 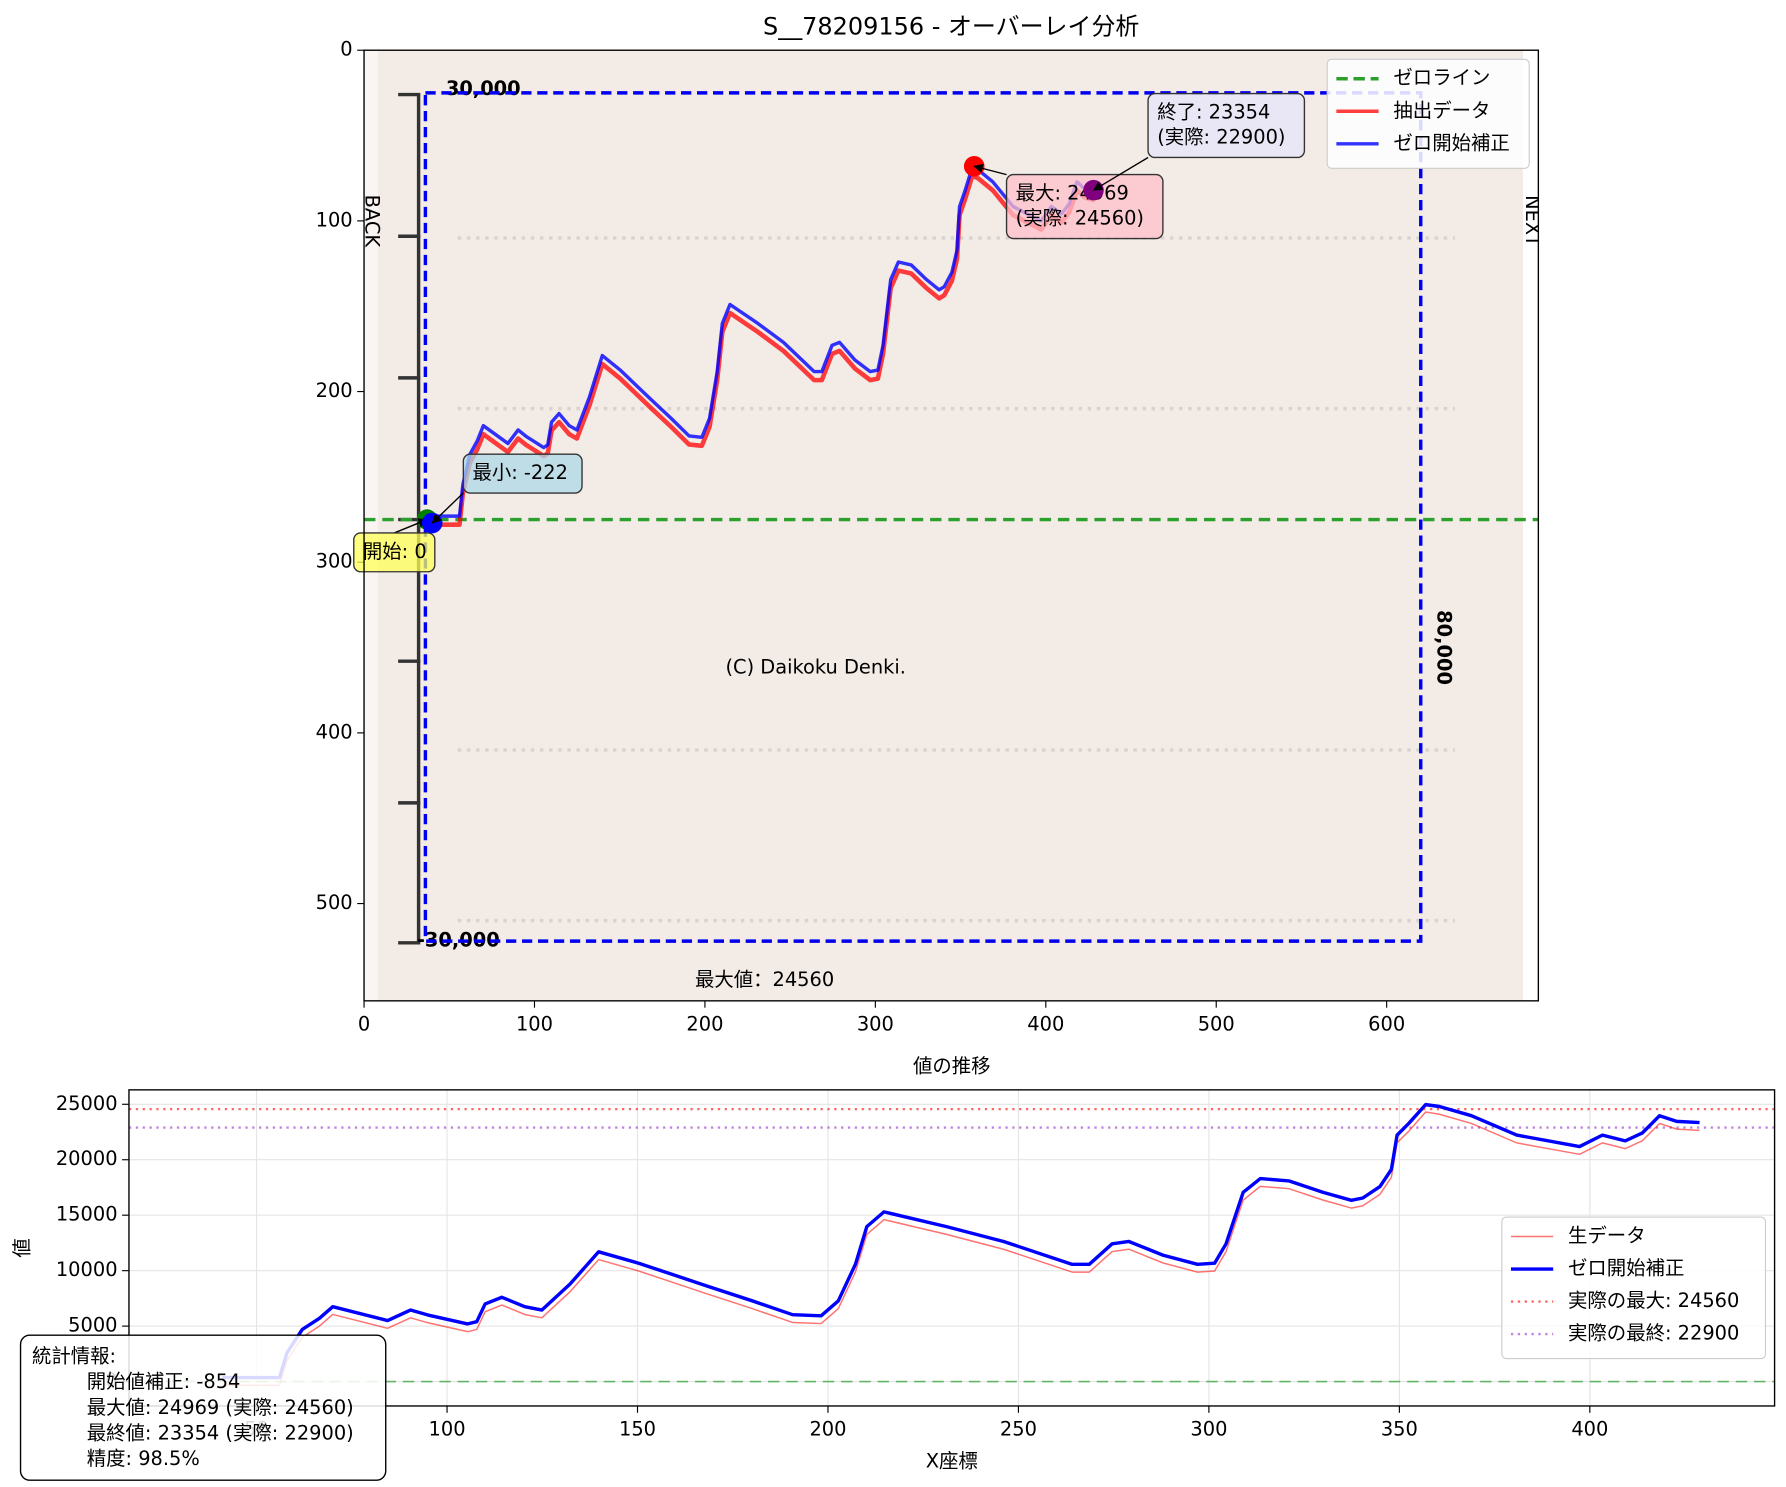 What do you see at coordinates (1441, 110) in the screenshot?
I see `legend-label: 抽出データ` at bounding box center [1441, 110].